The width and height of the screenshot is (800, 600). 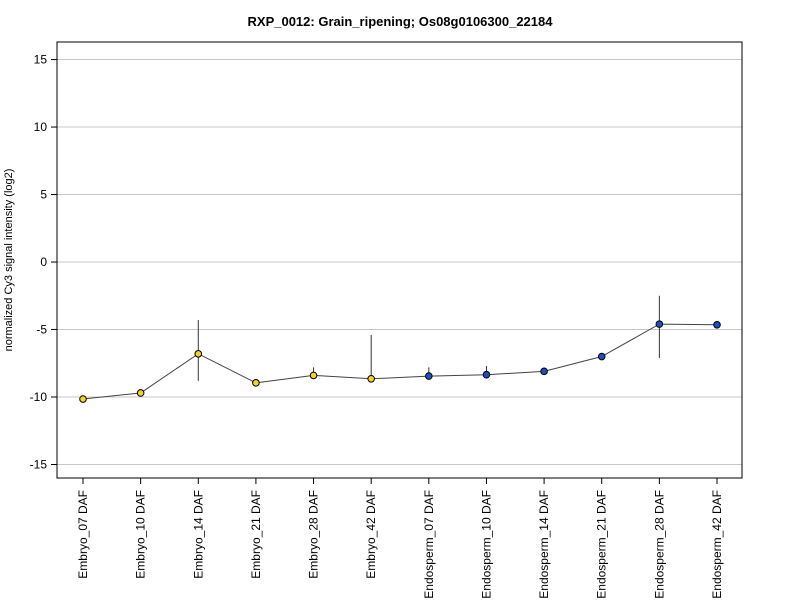 What do you see at coordinates (83, 534) in the screenshot?
I see `x-tick-label: Embryo_07 DAF` at bounding box center [83, 534].